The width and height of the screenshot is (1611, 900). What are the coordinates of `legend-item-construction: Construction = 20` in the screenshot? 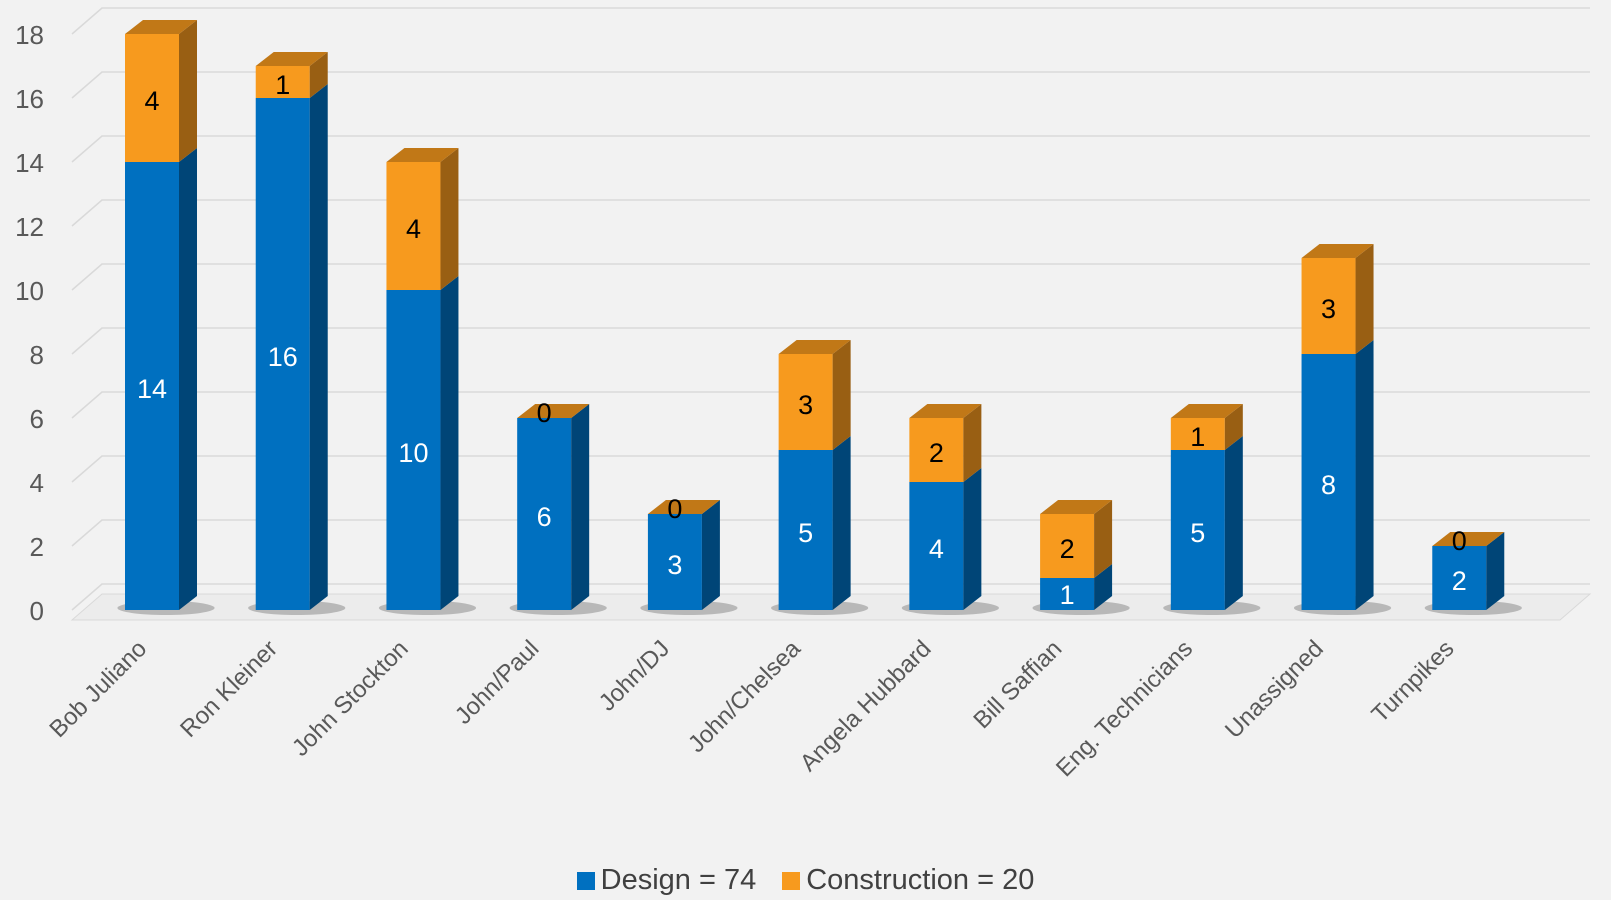 It's located at (908, 880).